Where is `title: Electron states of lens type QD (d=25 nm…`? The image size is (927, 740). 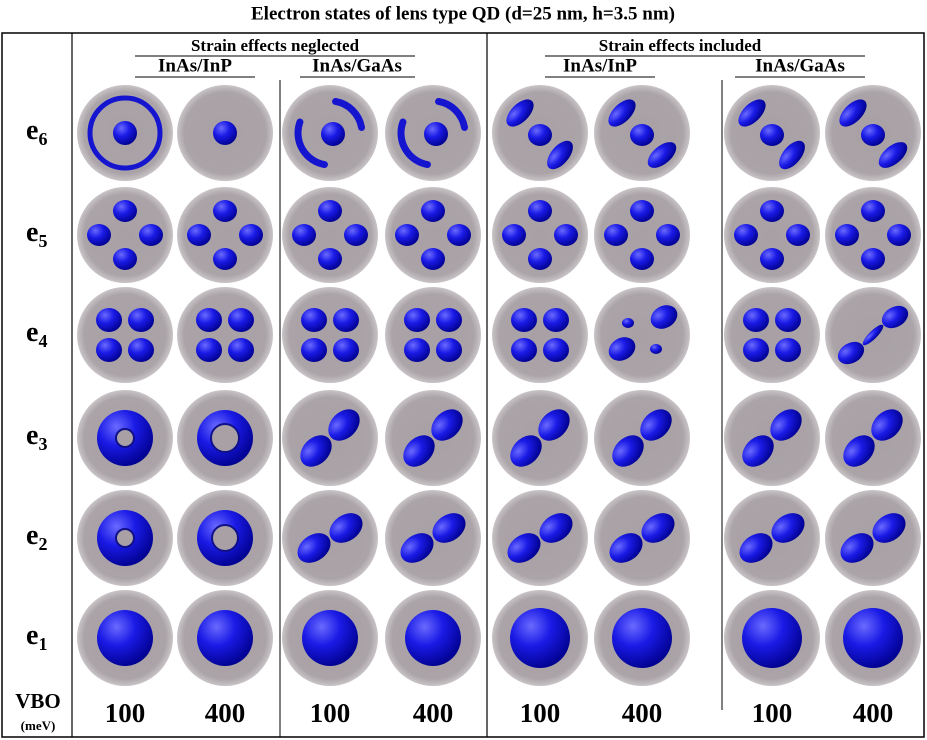
title: Electron states of lens type QD (d=25 nm… is located at coordinates (463, 13).